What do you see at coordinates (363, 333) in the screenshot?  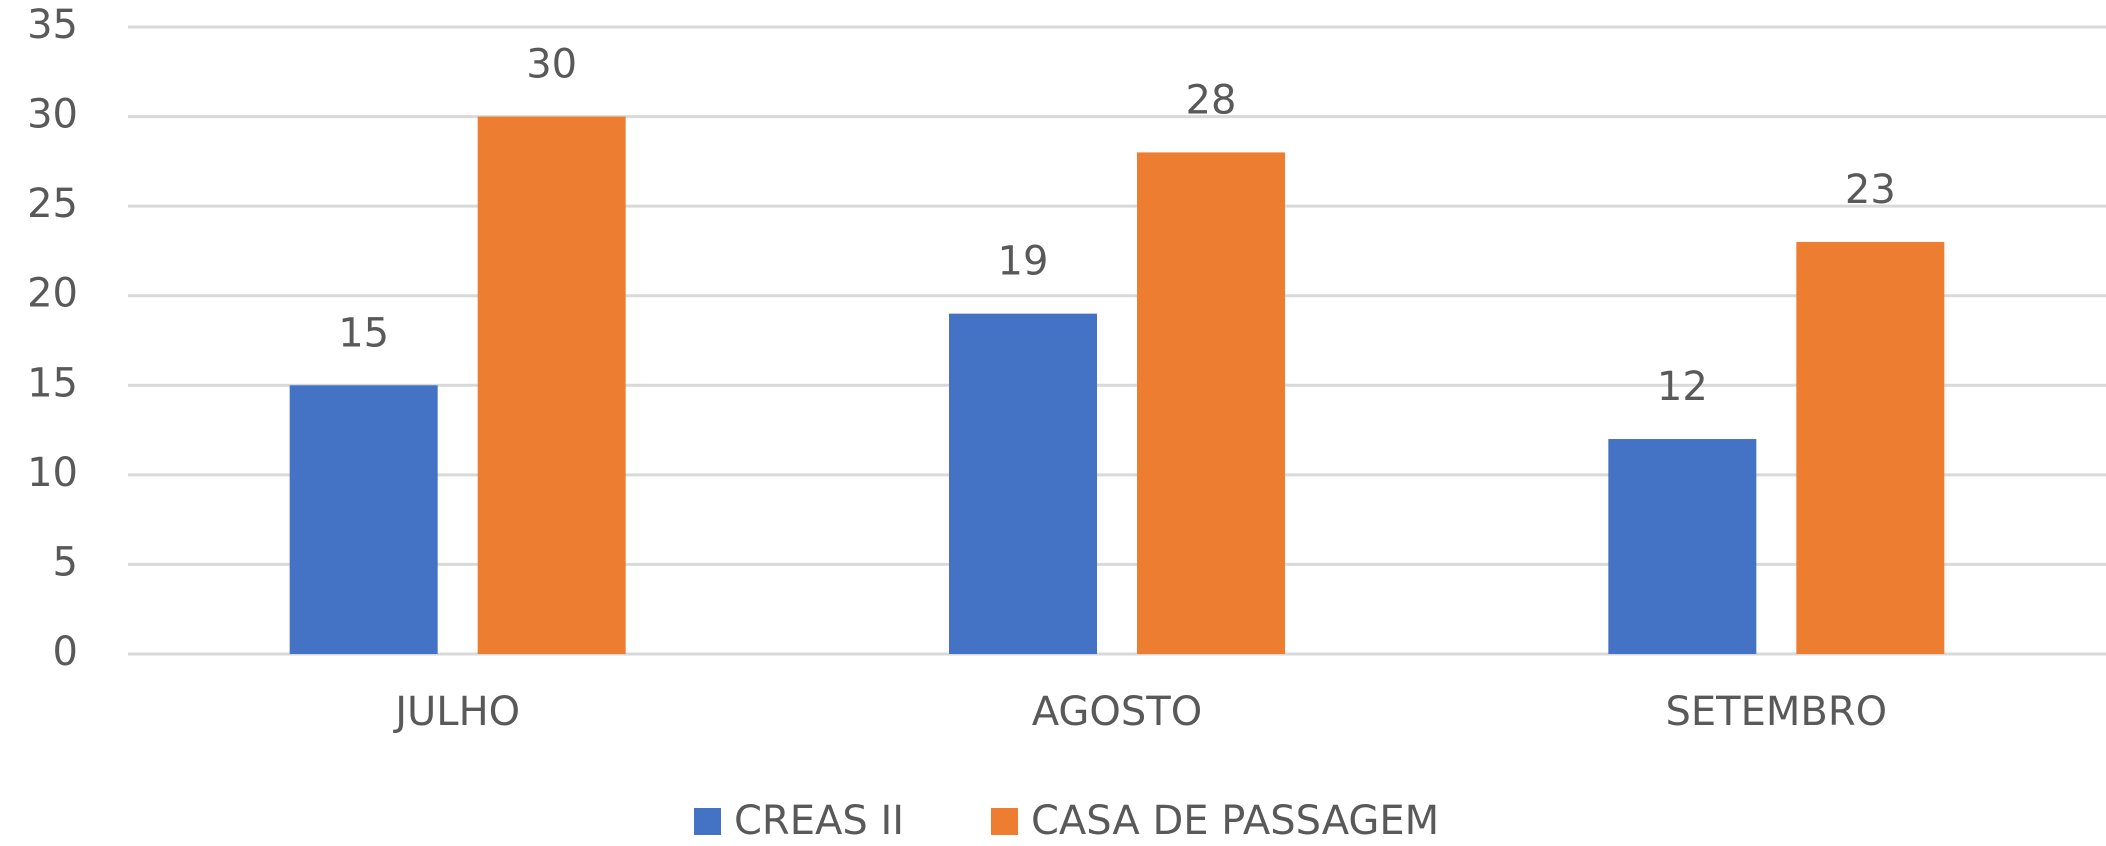 I see `data-label: 15` at bounding box center [363, 333].